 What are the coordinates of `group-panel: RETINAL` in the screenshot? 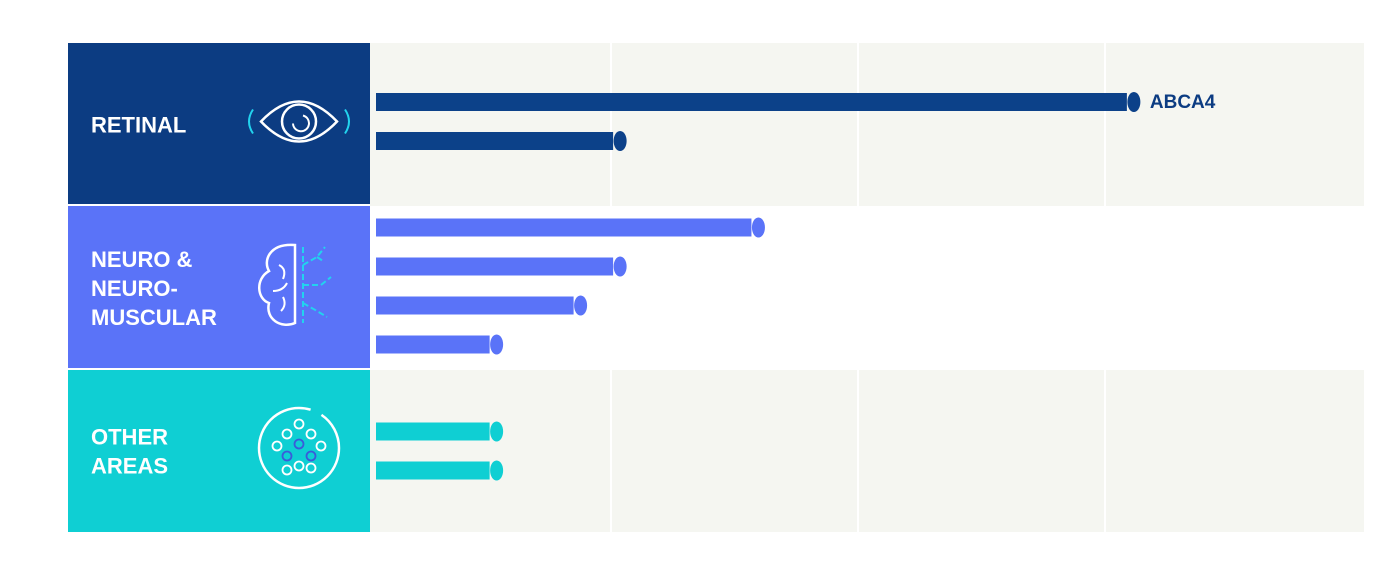 It's located at (219, 123).